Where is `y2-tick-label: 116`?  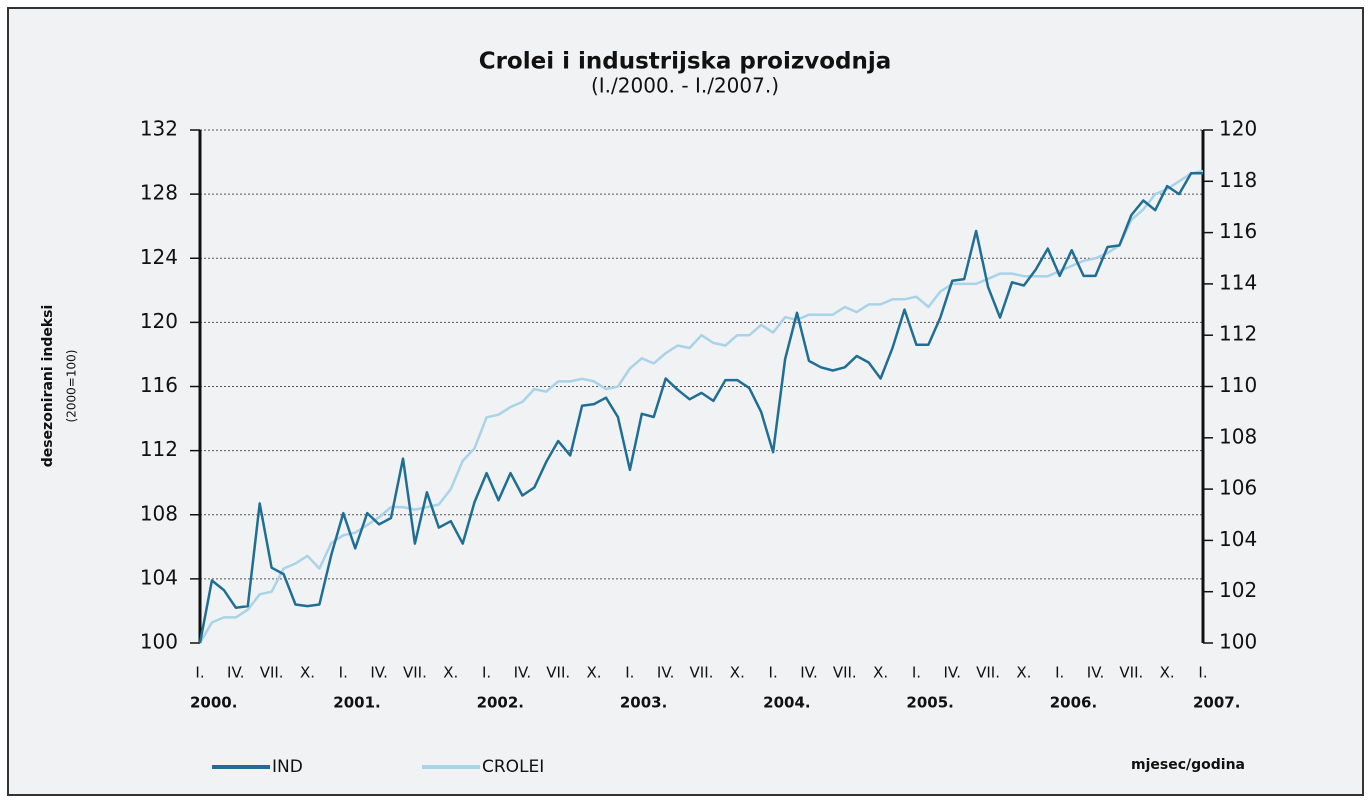
y2-tick-label: 116 is located at coordinates (1238, 231).